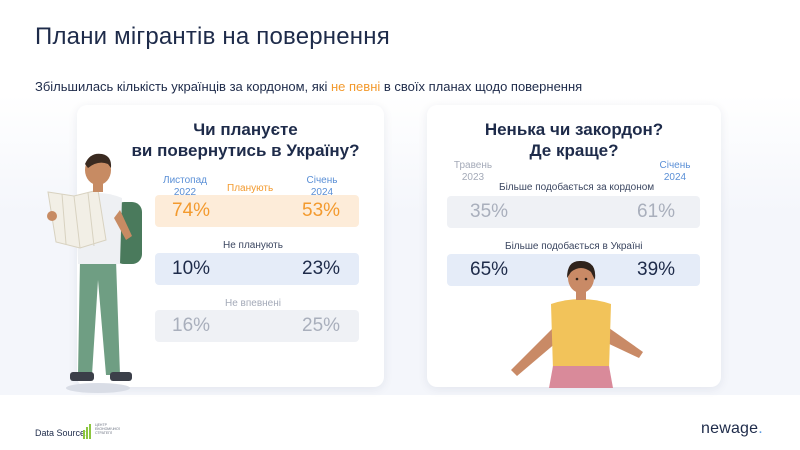 The height and width of the screenshot is (450, 800). I want to click on return-plans-title: Чи плануєте ви повернутись в Україну?, so click(245, 140).